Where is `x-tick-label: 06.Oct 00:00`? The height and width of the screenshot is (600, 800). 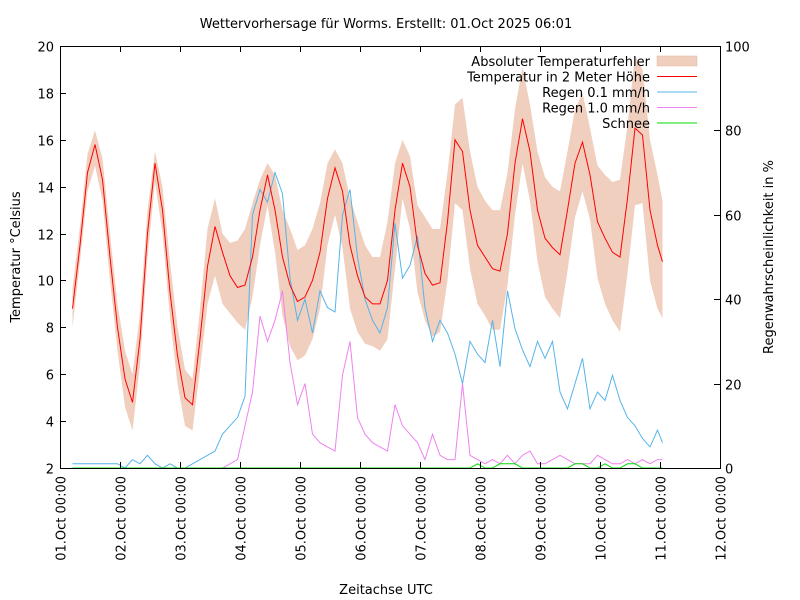
x-tick-label: 06.Oct 00:00 is located at coordinates (362, 518).